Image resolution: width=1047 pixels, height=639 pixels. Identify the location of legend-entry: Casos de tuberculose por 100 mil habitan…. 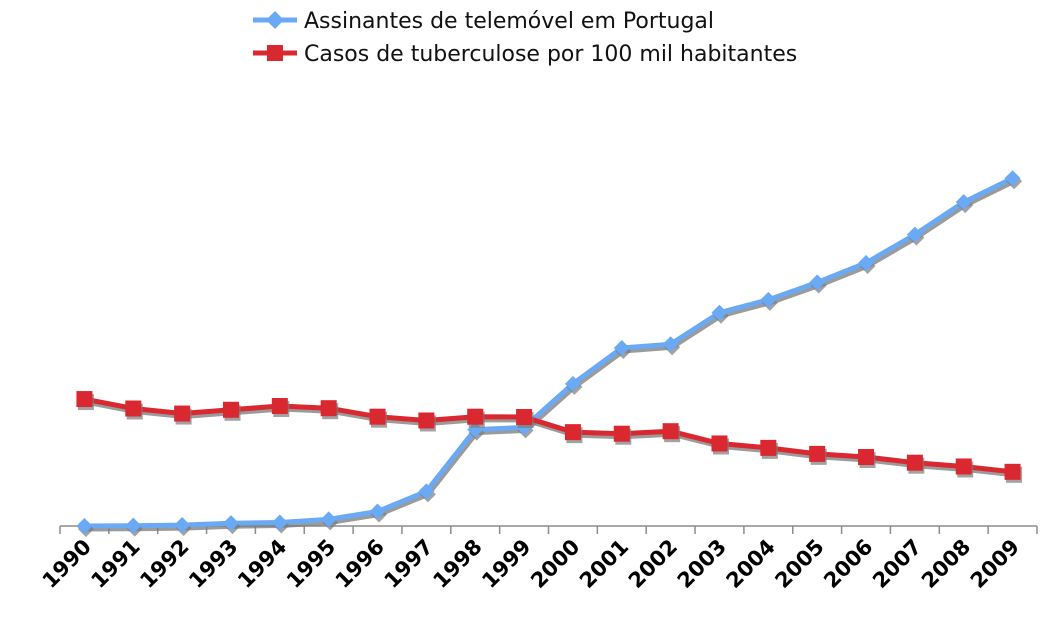
(525, 54).